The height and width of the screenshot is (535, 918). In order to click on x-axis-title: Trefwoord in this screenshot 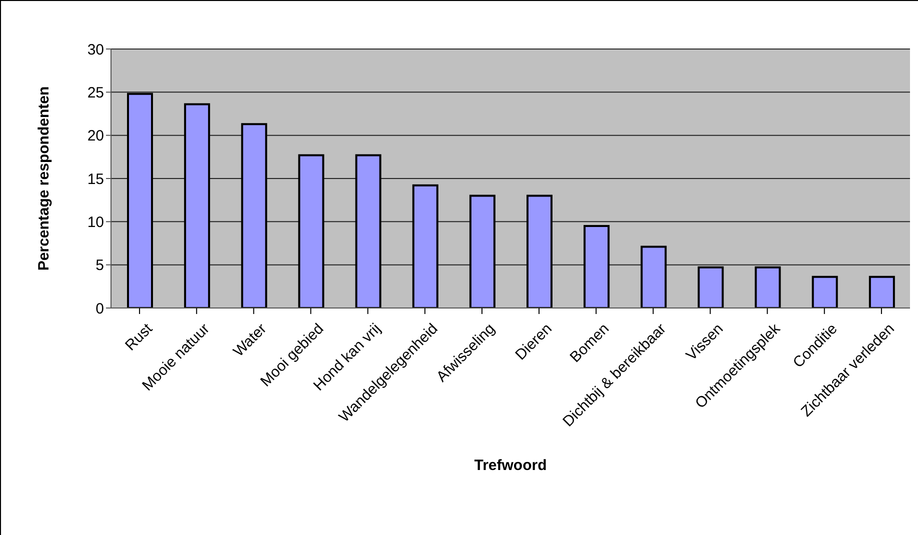, I will do `click(510, 465)`.